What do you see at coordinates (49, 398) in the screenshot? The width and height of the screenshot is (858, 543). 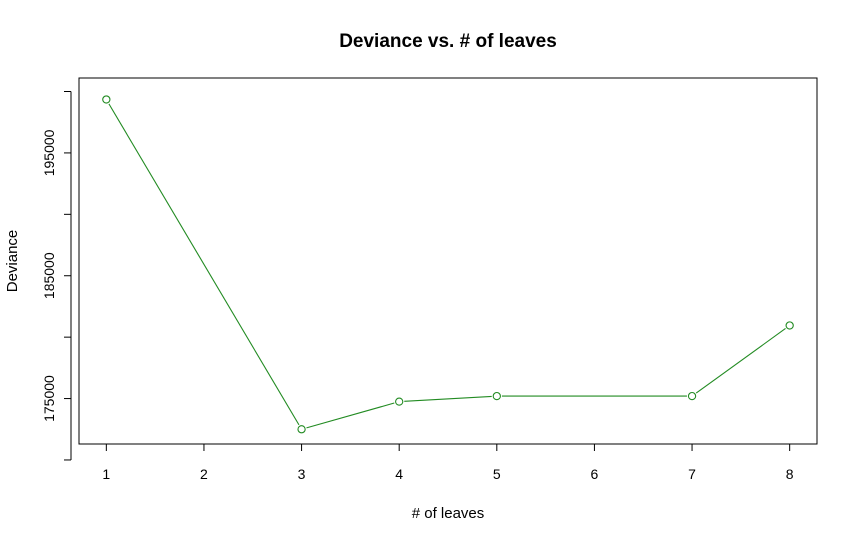 I see `y-tick-label: 175000` at bounding box center [49, 398].